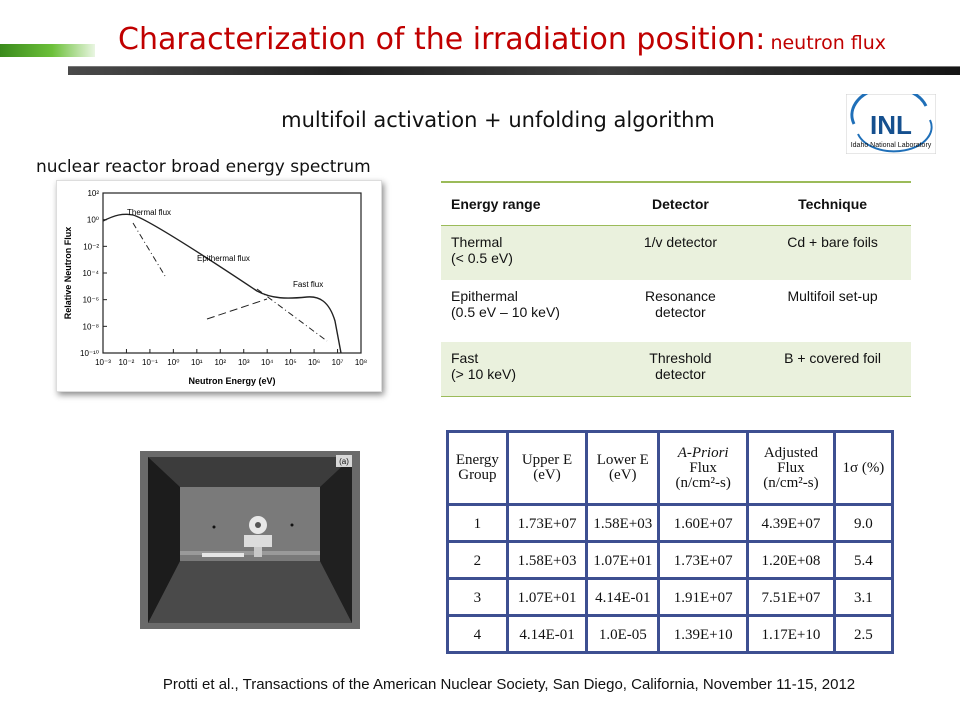 Image resolution: width=960 pixels, height=720 pixels. I want to click on detector-cell: Resonance detector, so click(680, 311).